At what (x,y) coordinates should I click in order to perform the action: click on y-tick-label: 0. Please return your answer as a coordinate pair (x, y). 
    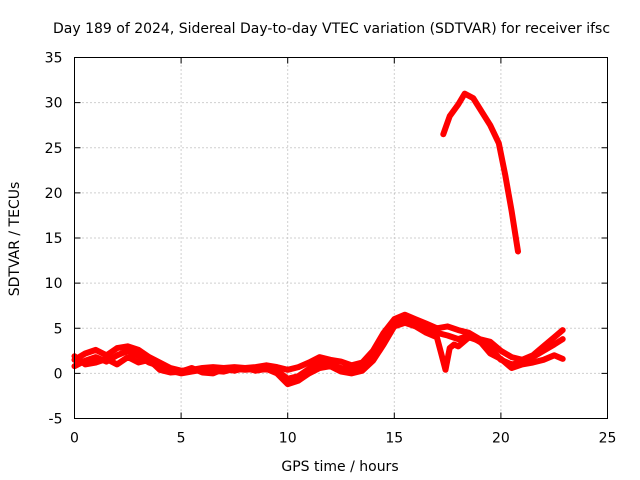
    Looking at the image, I should click on (58, 374).